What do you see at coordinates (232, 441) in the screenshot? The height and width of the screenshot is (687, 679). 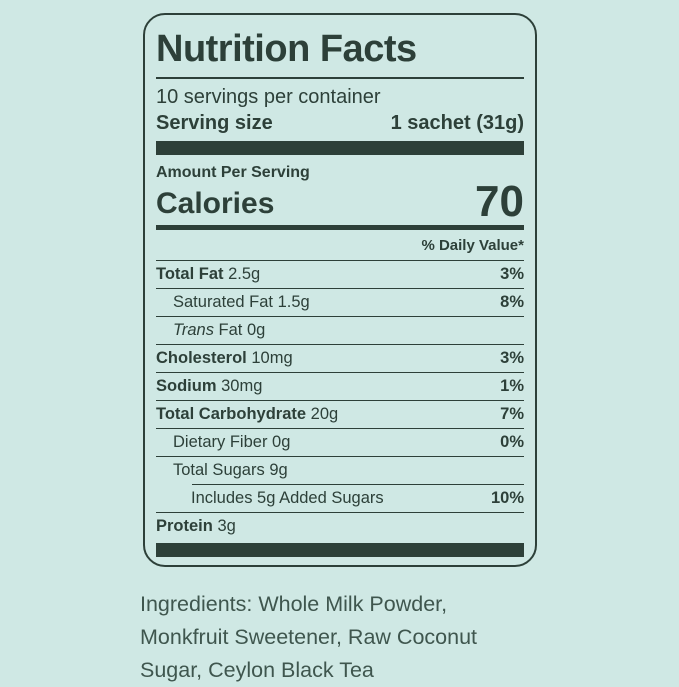 I see `nutrient-name-amount: Dietary Fiber 0g` at bounding box center [232, 441].